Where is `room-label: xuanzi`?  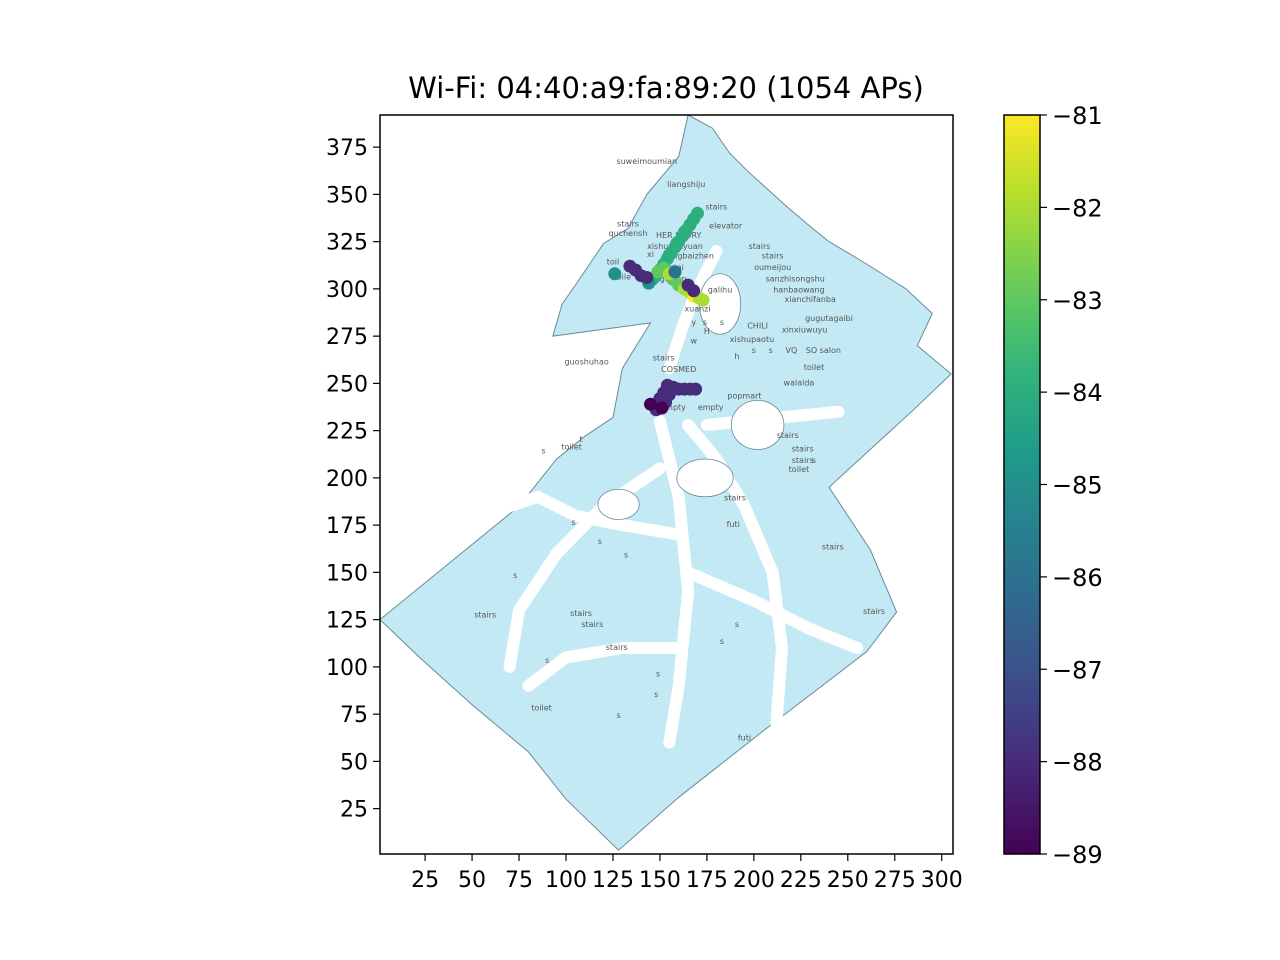 room-label: xuanzi is located at coordinates (697, 309).